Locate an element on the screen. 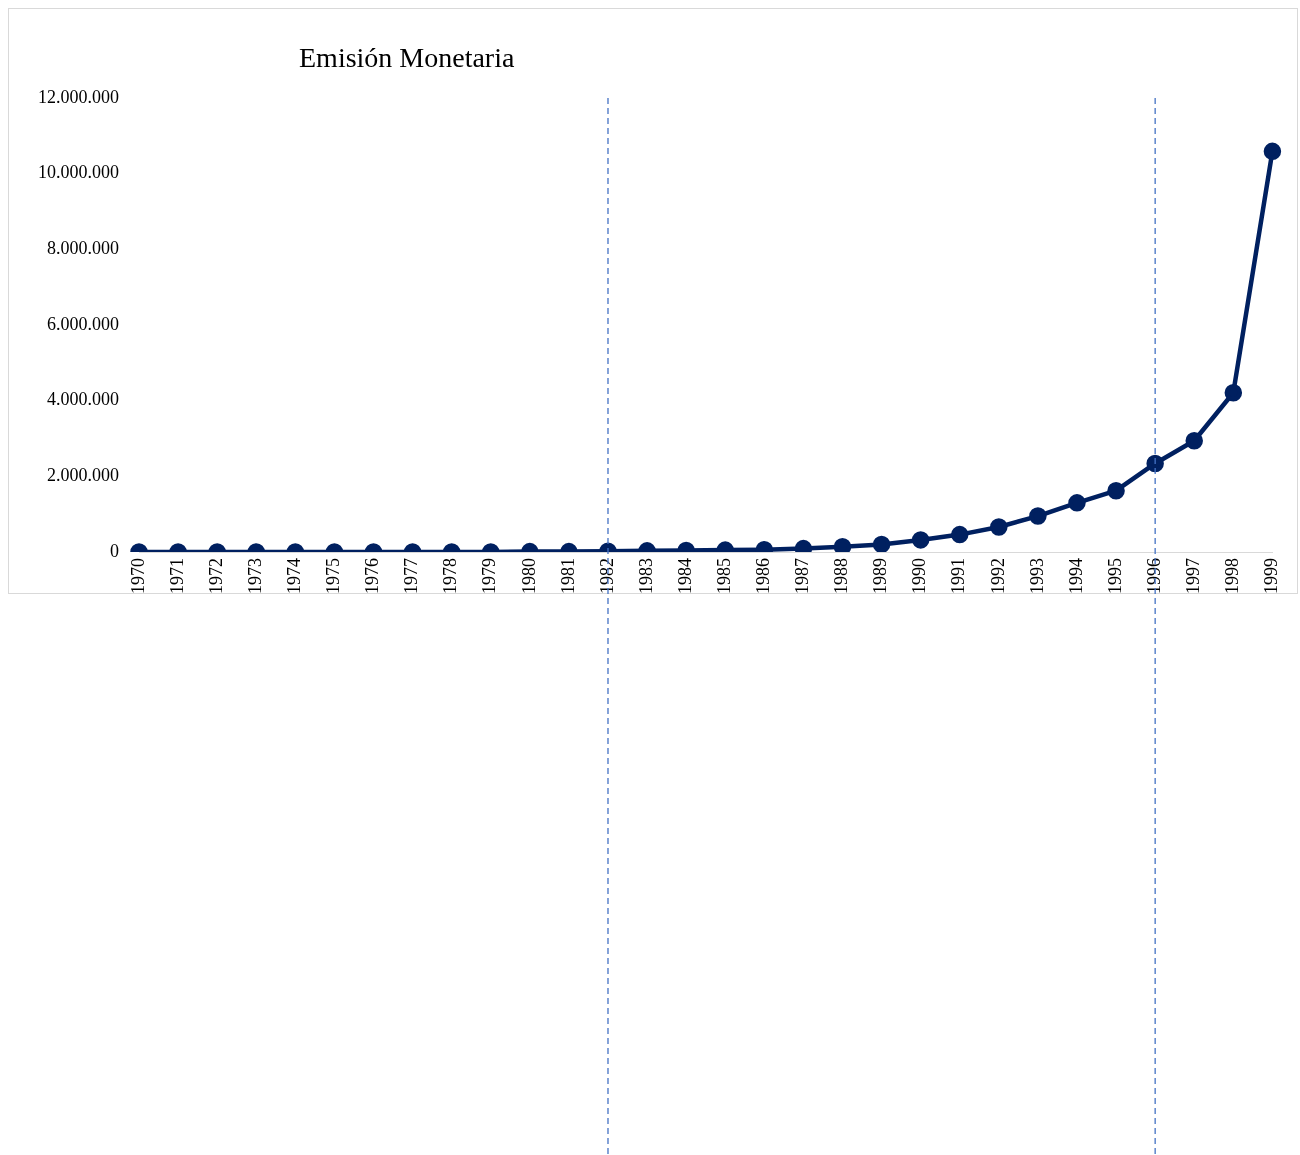 The height and width of the screenshot is (1155, 1300). x-tick-label: 1990 is located at coordinates (919, 576).